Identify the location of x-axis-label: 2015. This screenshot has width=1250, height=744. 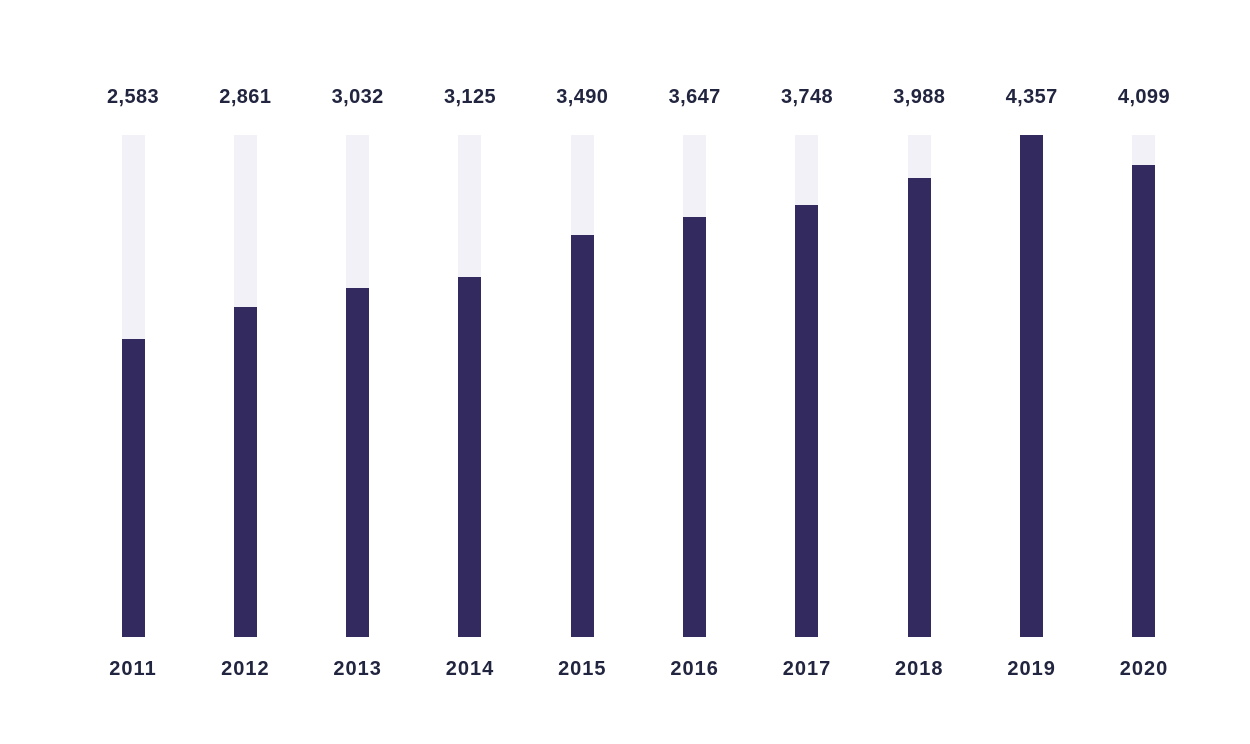
(582, 669).